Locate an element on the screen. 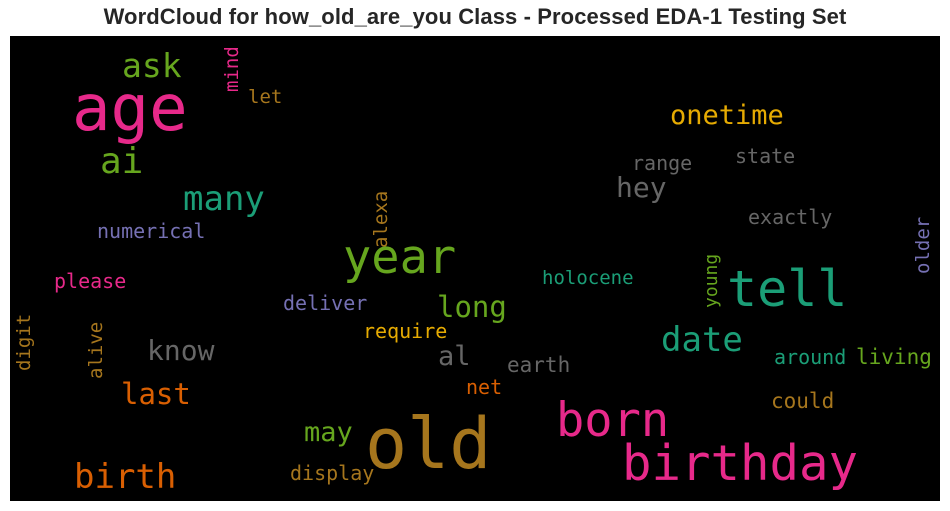 The height and width of the screenshot is (511, 950). word-require: require is located at coordinates (405, 331).